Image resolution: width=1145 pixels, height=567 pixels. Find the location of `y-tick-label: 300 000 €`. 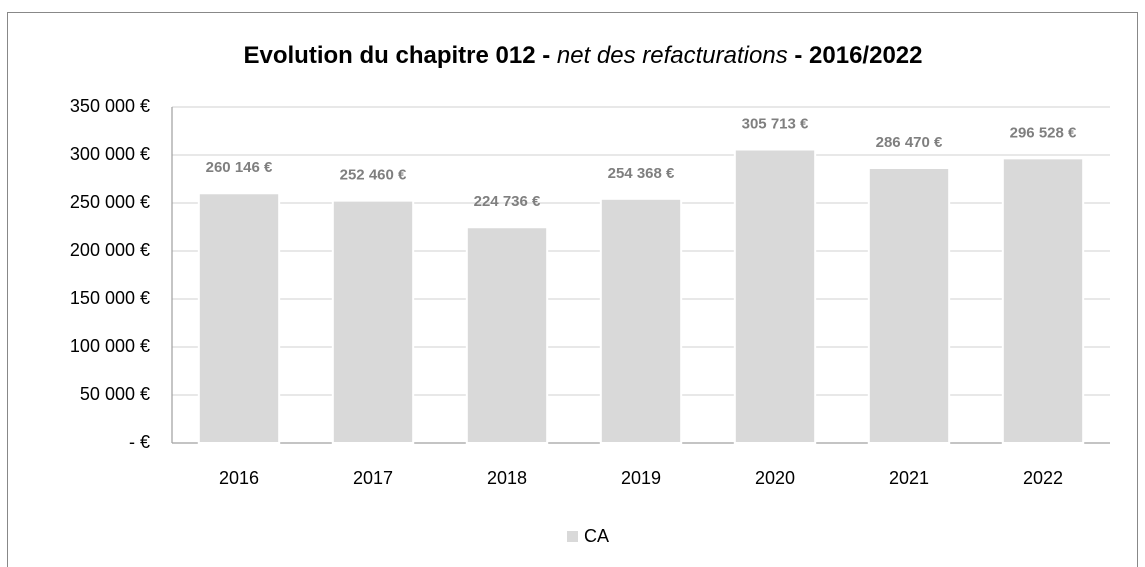

y-tick-label: 300 000 € is located at coordinates (110, 154).